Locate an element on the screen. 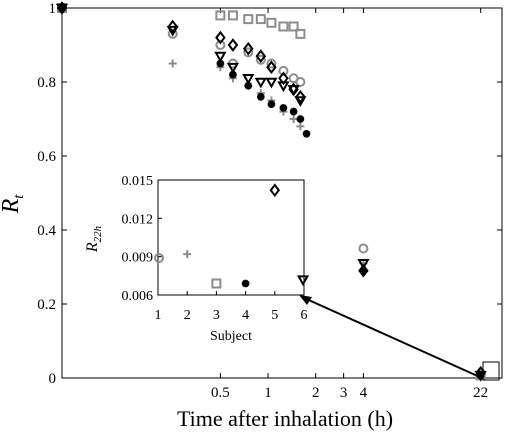  inset-x-tick-label: 1 is located at coordinates (158, 315).